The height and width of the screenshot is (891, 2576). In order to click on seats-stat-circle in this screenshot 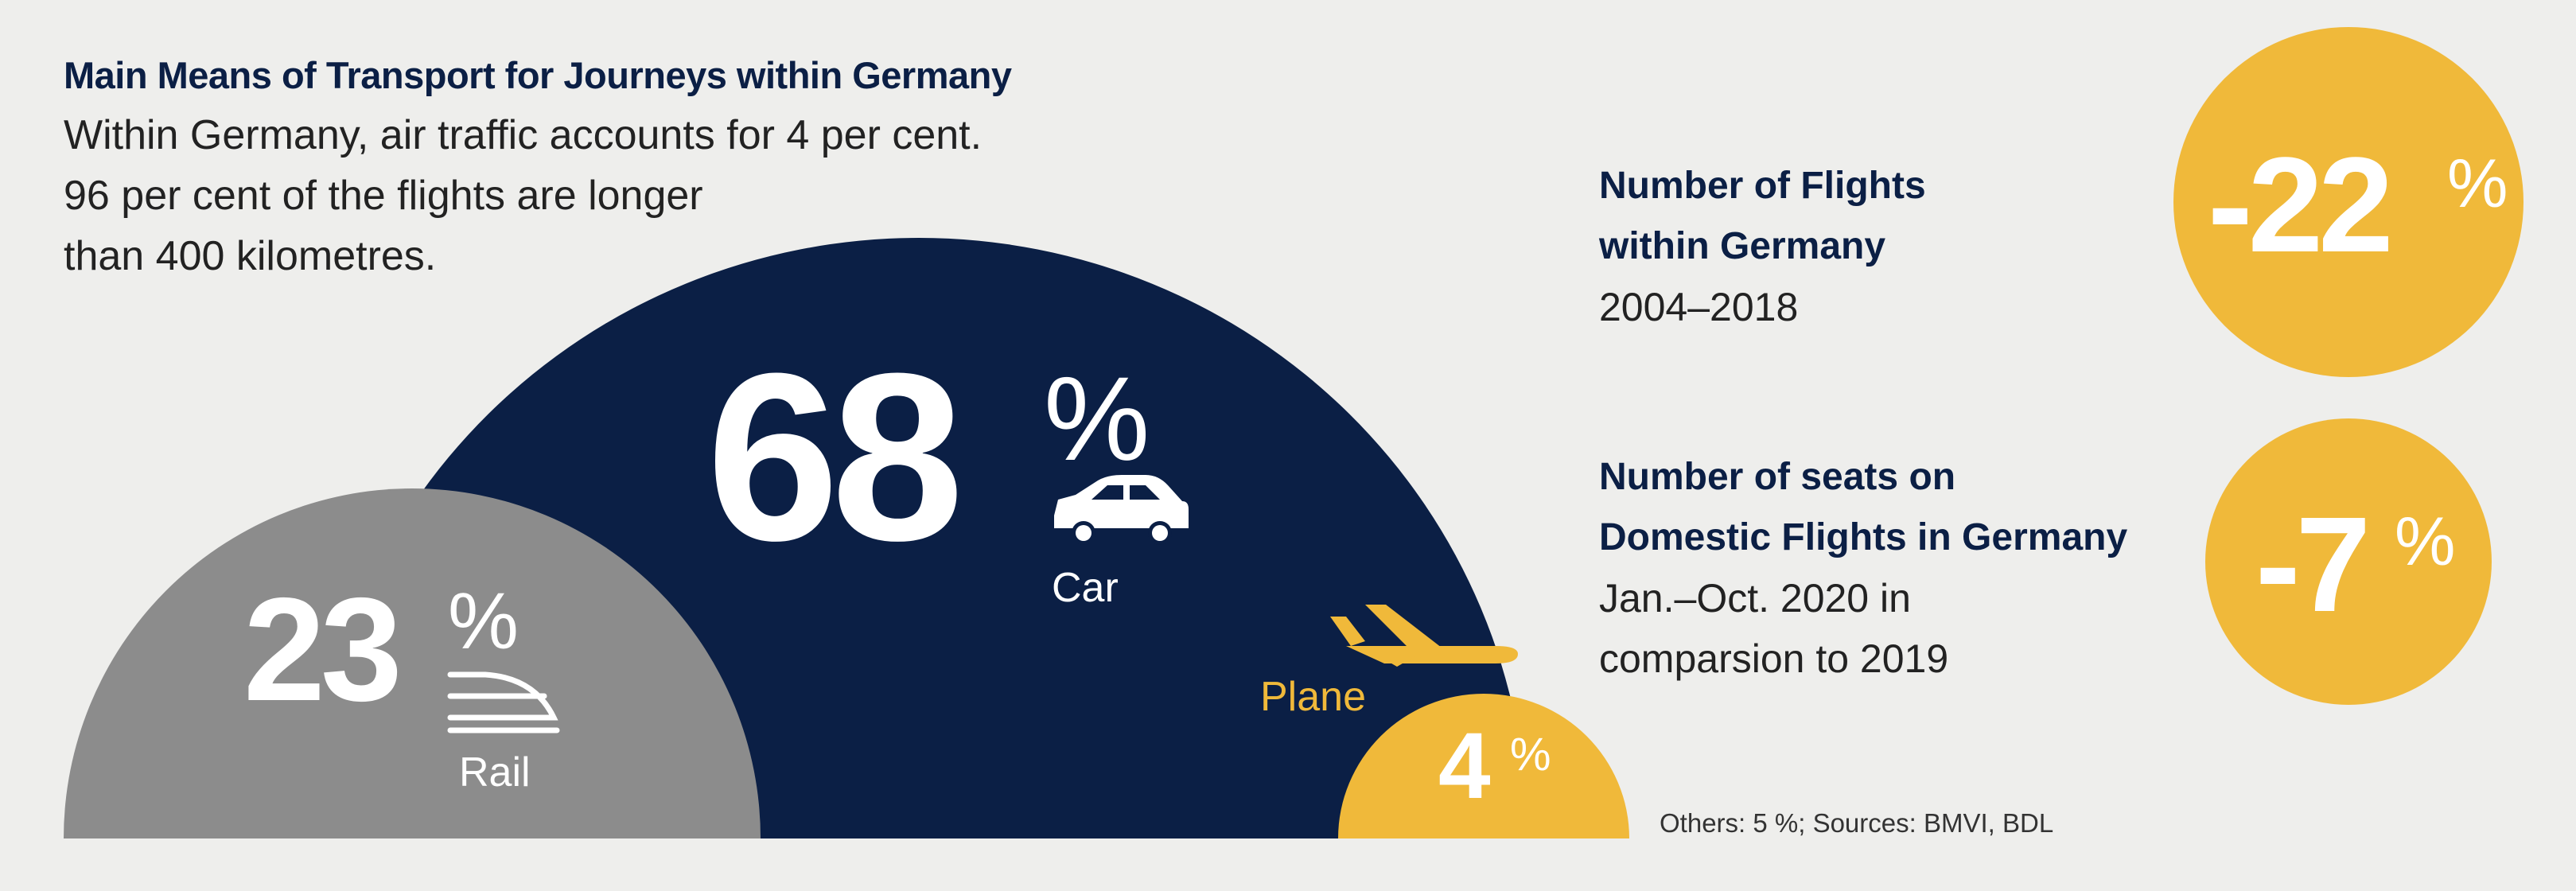, I will do `click(2349, 561)`.